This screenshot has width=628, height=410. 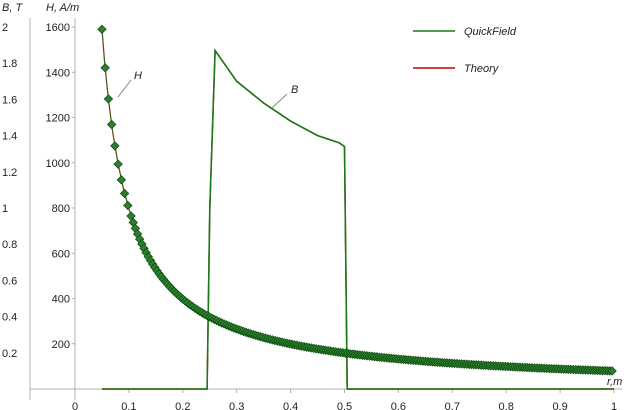 I want to click on y-h-tick-label: 1600, so click(x=58, y=28).